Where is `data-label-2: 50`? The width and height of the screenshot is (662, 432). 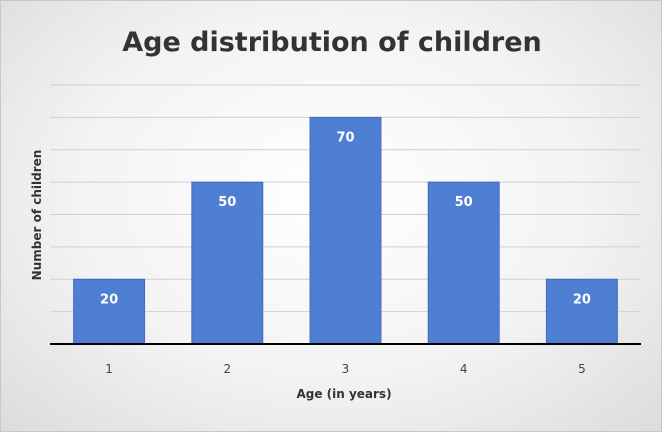
data-label-2: 50 is located at coordinates (227, 202).